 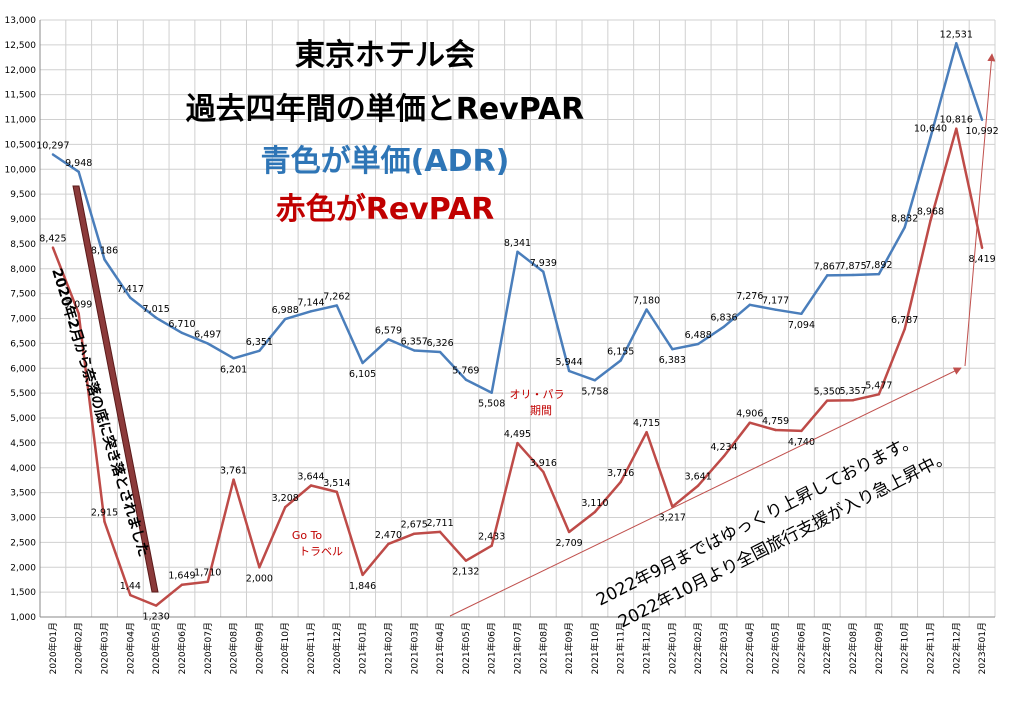 What do you see at coordinates (156, 617) in the screenshot?
I see `data-label-revpar: 1,230` at bounding box center [156, 617].